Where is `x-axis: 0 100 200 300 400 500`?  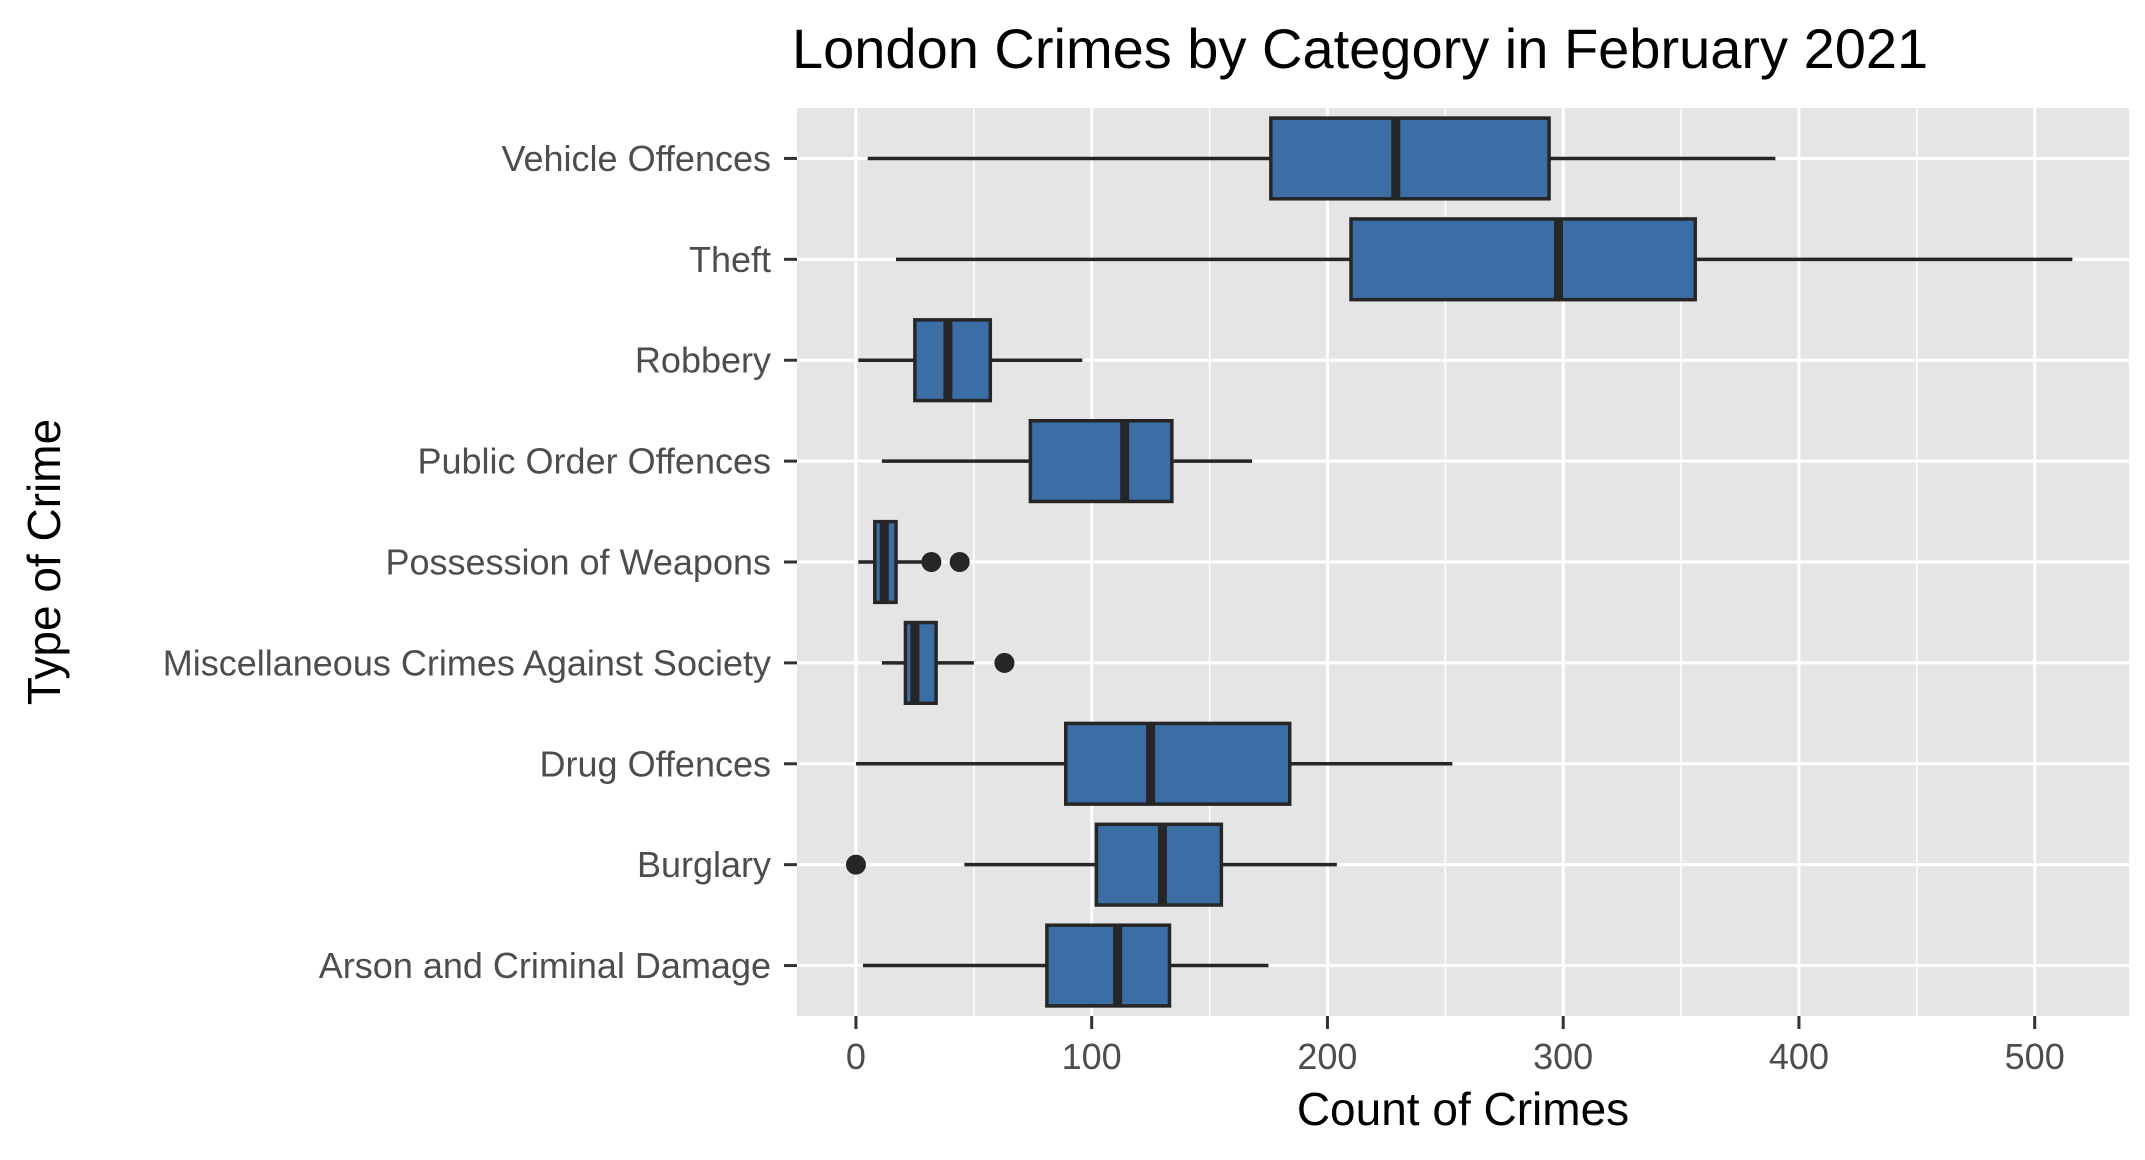 x-axis: 0 100 200 300 400 500 is located at coordinates (1455, 1046).